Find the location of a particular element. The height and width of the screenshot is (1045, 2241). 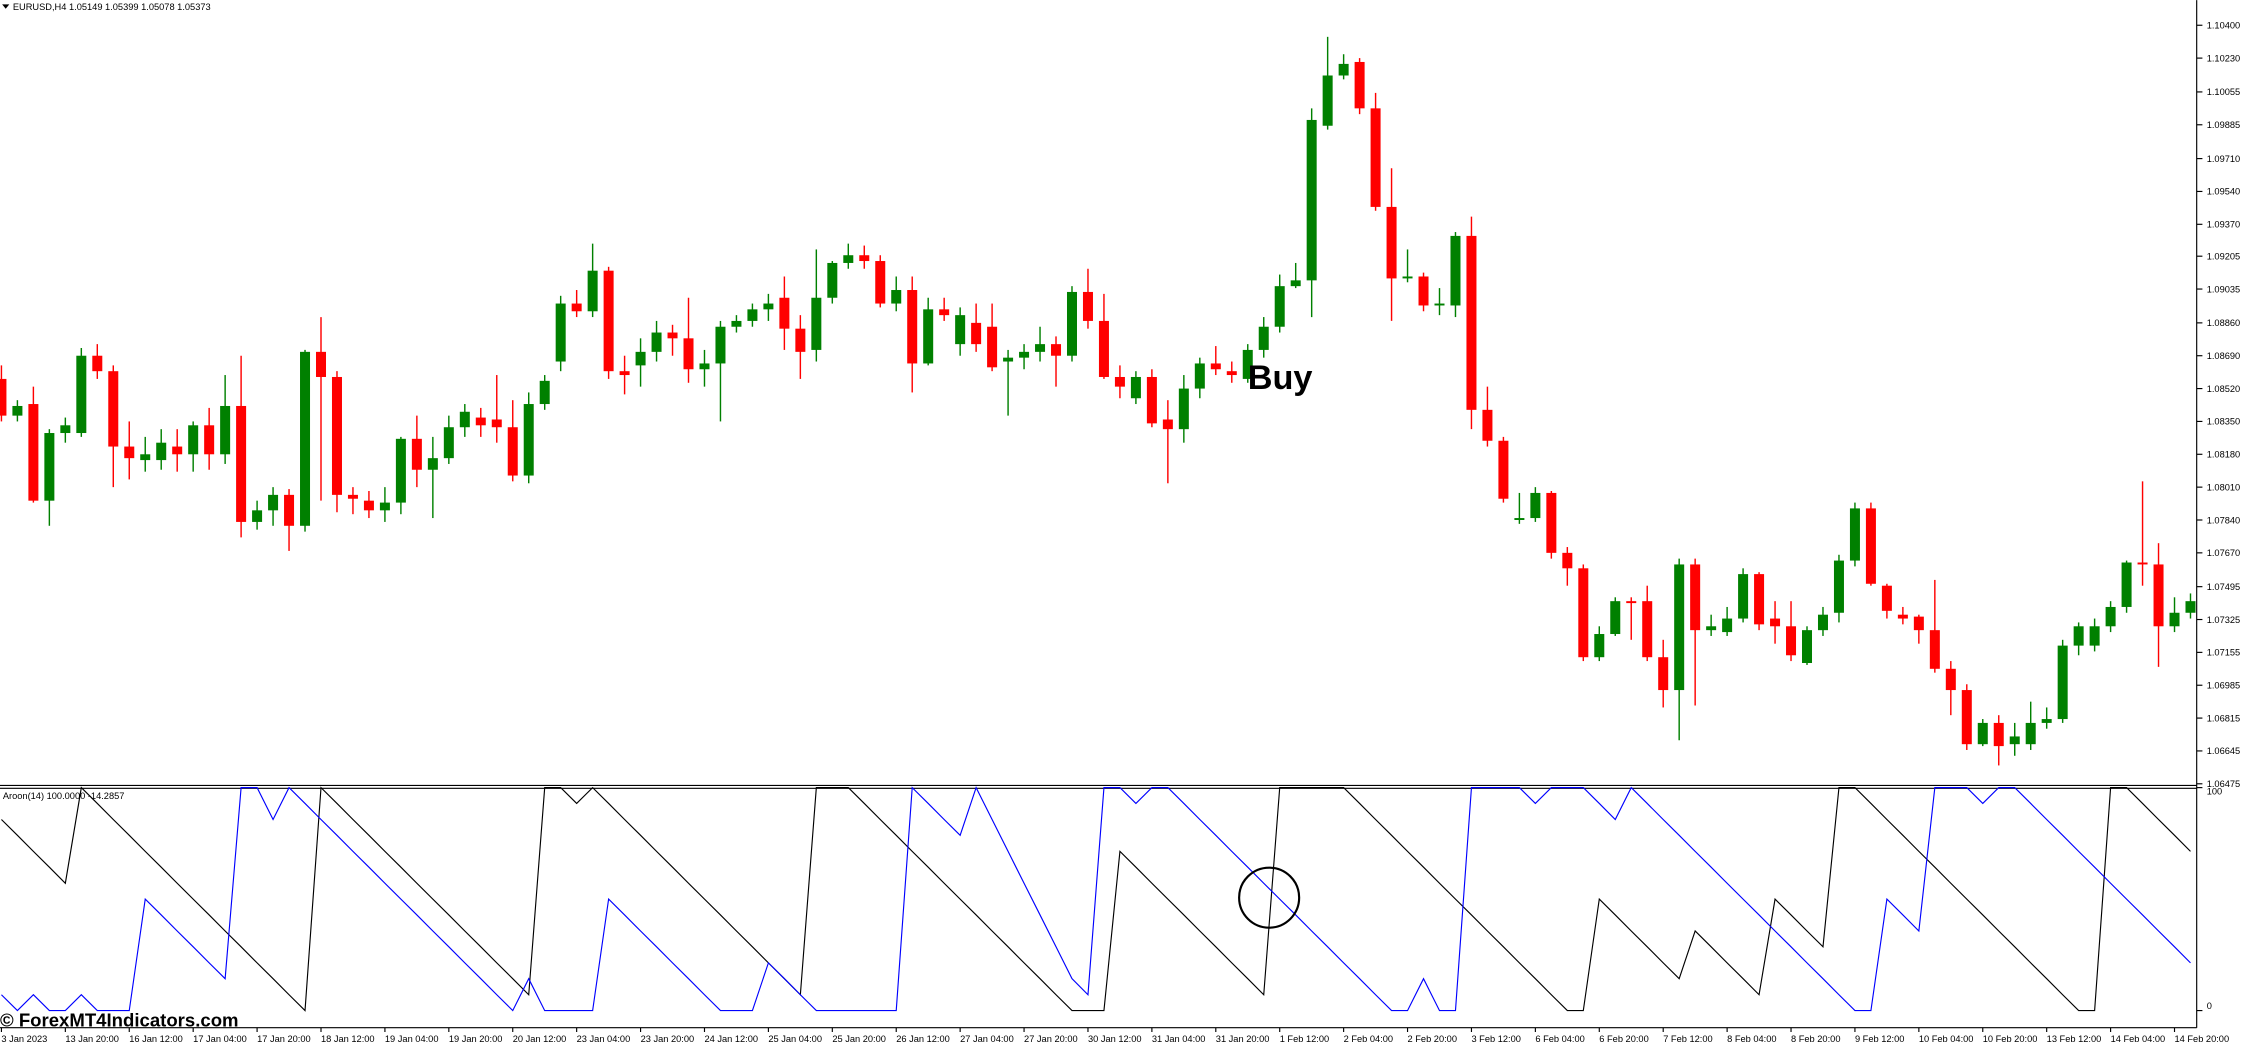

buy-annotation: Buy is located at coordinates (1280, 378).